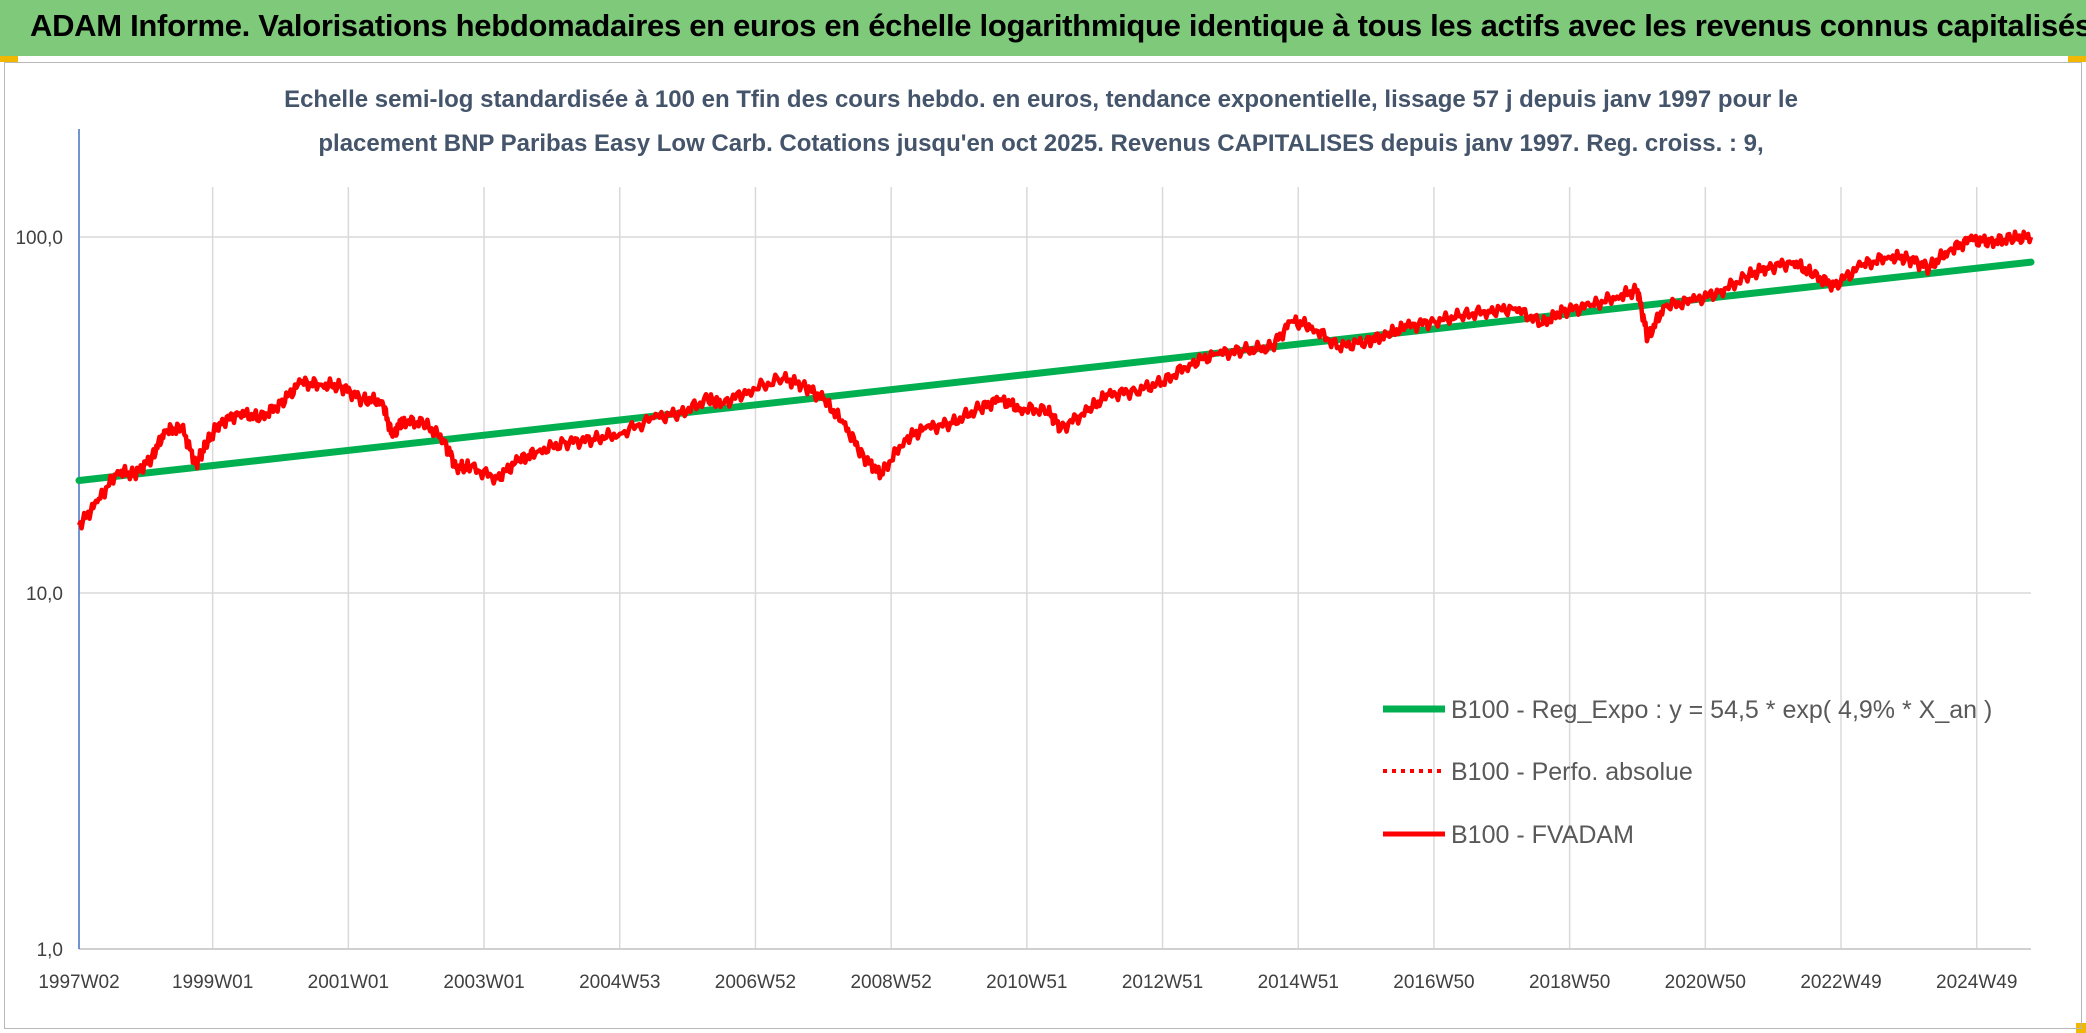 This screenshot has width=2086, height=1033. Describe the element at coordinates (483, 982) in the screenshot. I see `x-tick-label: 2003W01` at that location.